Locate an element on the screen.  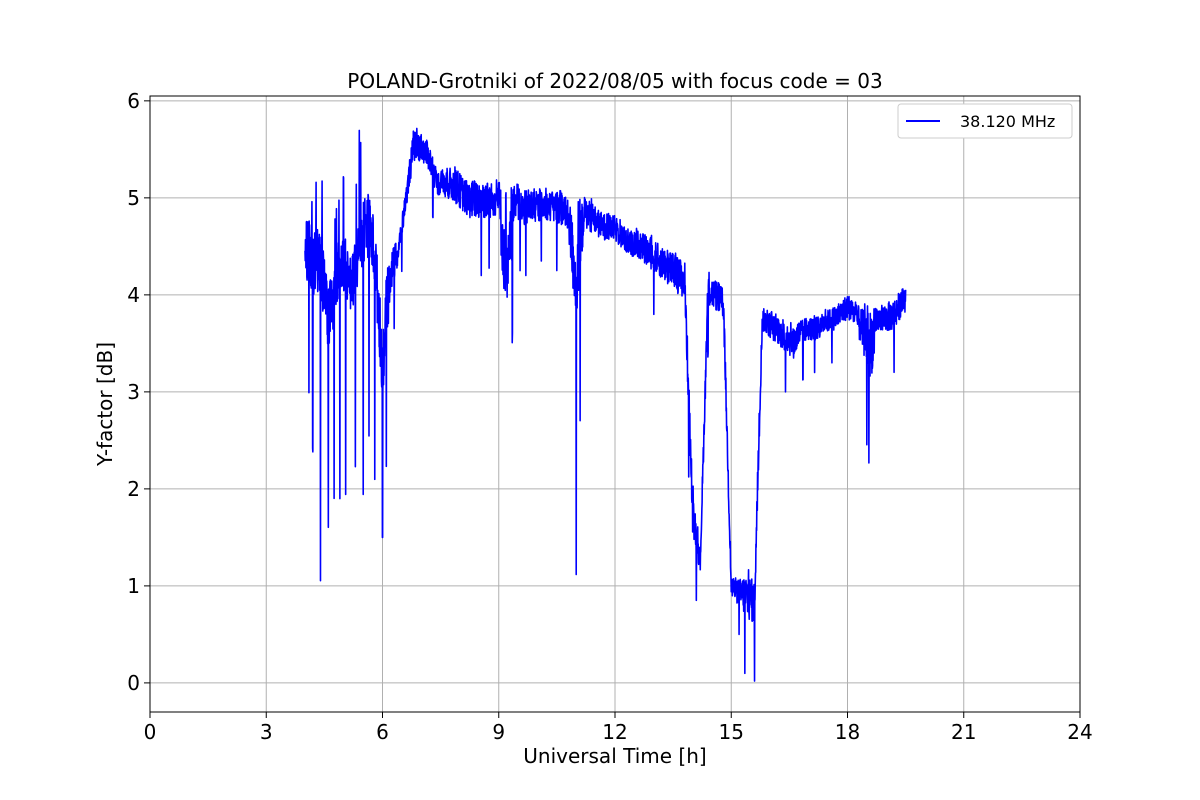
x-tick-label: 12 is located at coordinates (614, 732).